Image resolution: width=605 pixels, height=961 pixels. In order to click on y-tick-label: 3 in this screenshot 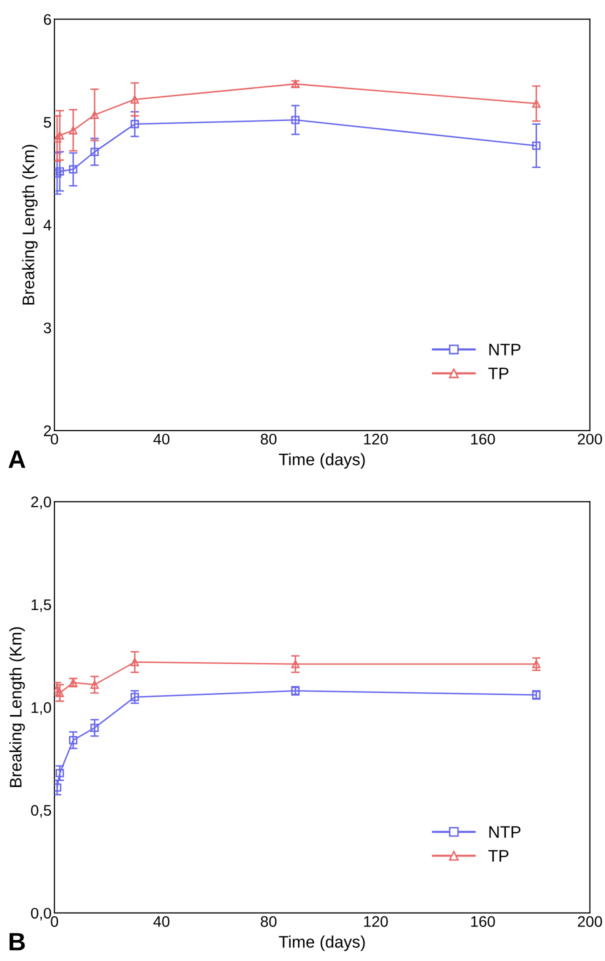, I will do `click(47, 328)`.